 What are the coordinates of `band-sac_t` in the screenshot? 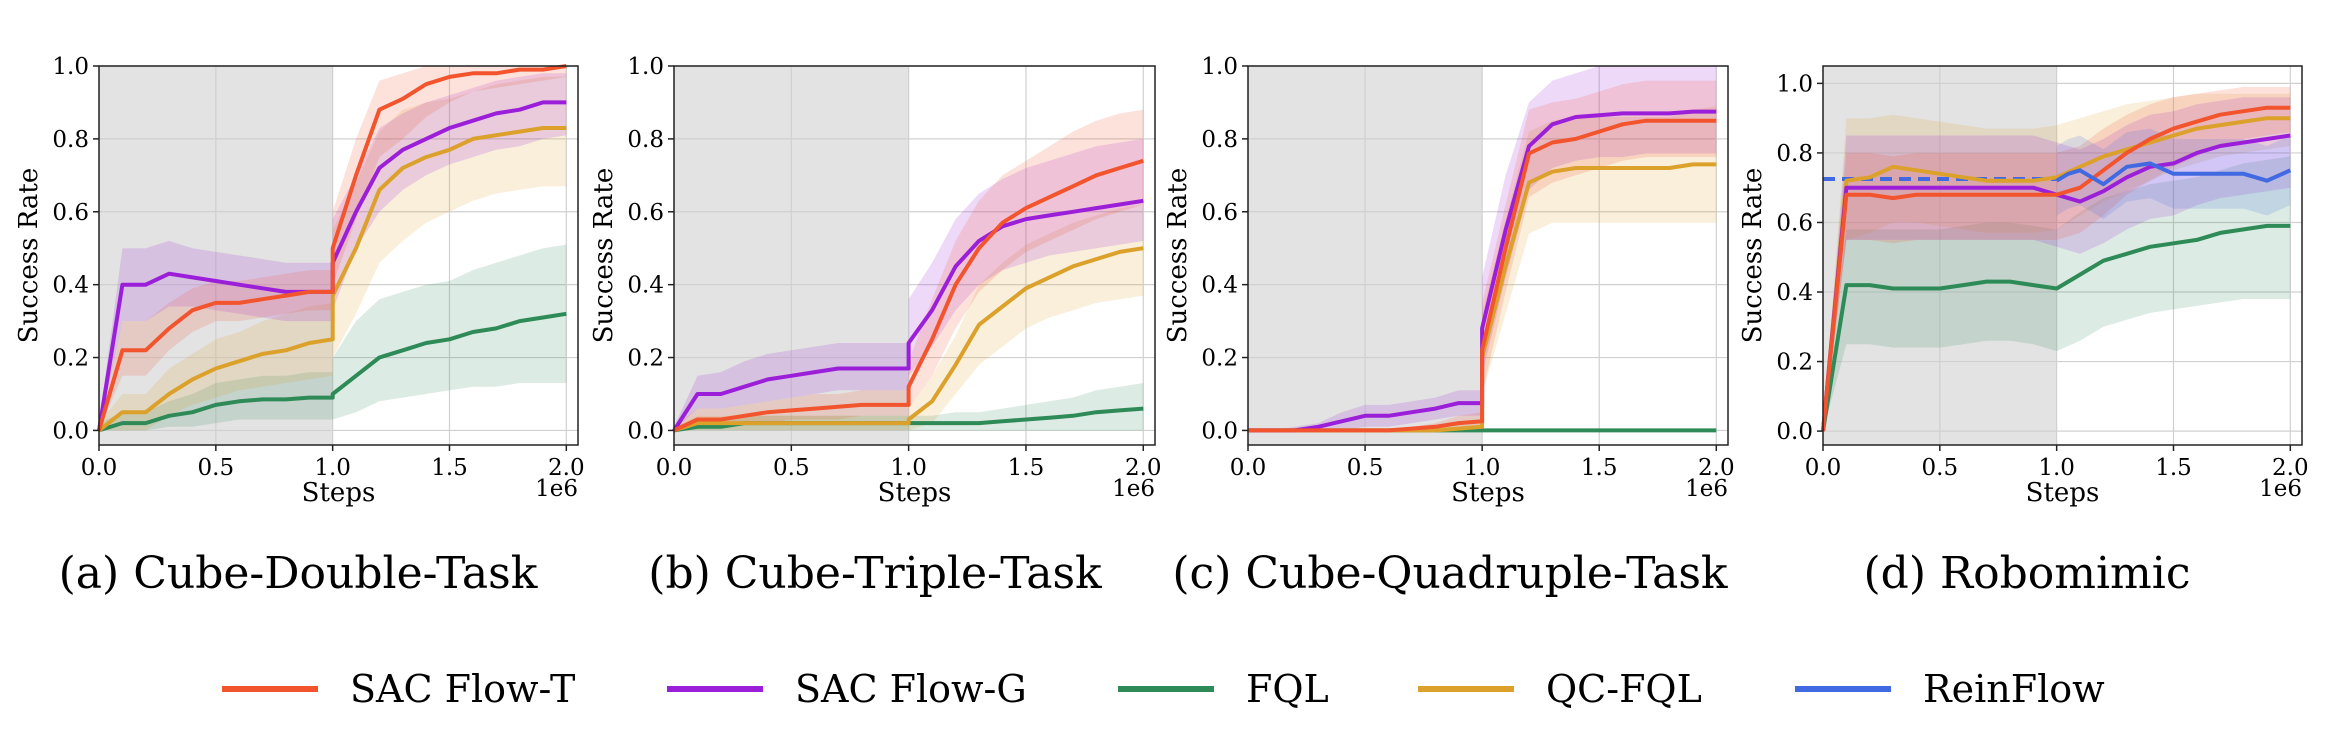 It's located at (909, 270).